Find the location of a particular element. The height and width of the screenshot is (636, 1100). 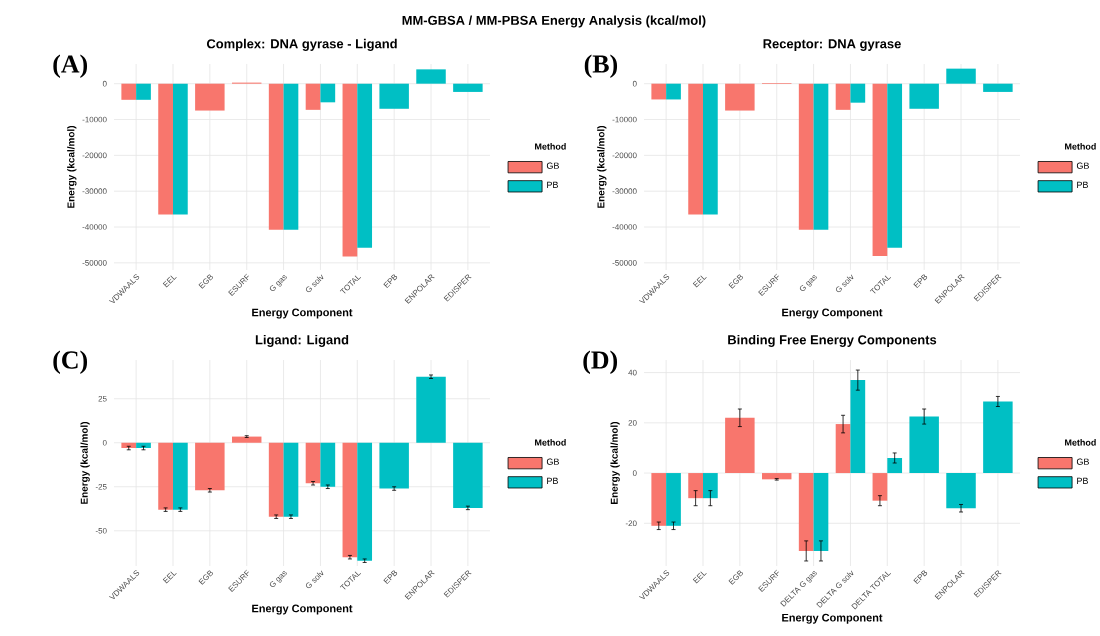

text: (B) is located at coordinates (601, 66).